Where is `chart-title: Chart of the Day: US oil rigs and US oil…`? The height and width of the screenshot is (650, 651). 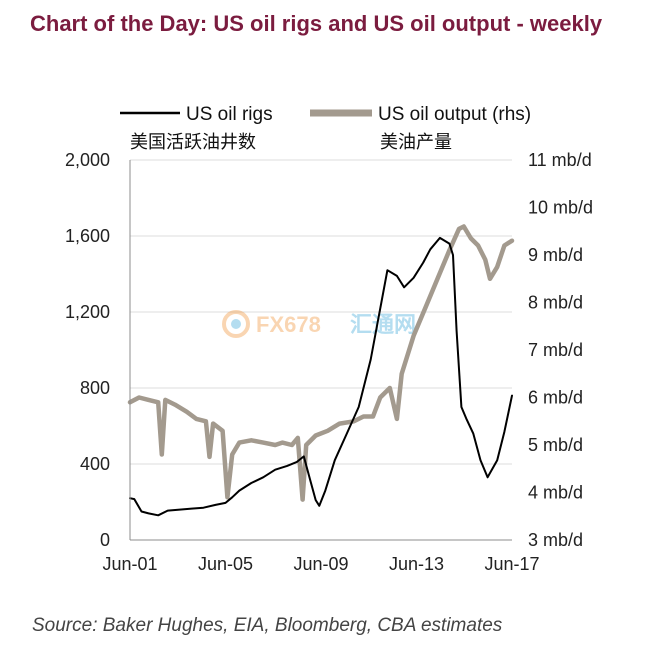 chart-title: Chart of the Day: US oil rigs and US oil… is located at coordinates (316, 23).